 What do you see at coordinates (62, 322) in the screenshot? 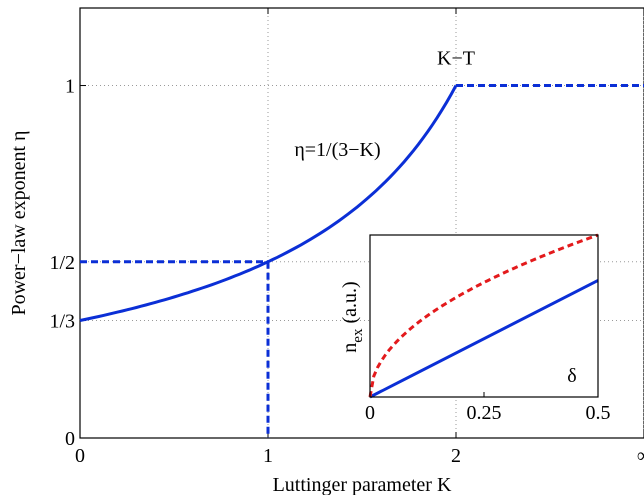
I see `y-tick-label: 1/3` at bounding box center [62, 322].